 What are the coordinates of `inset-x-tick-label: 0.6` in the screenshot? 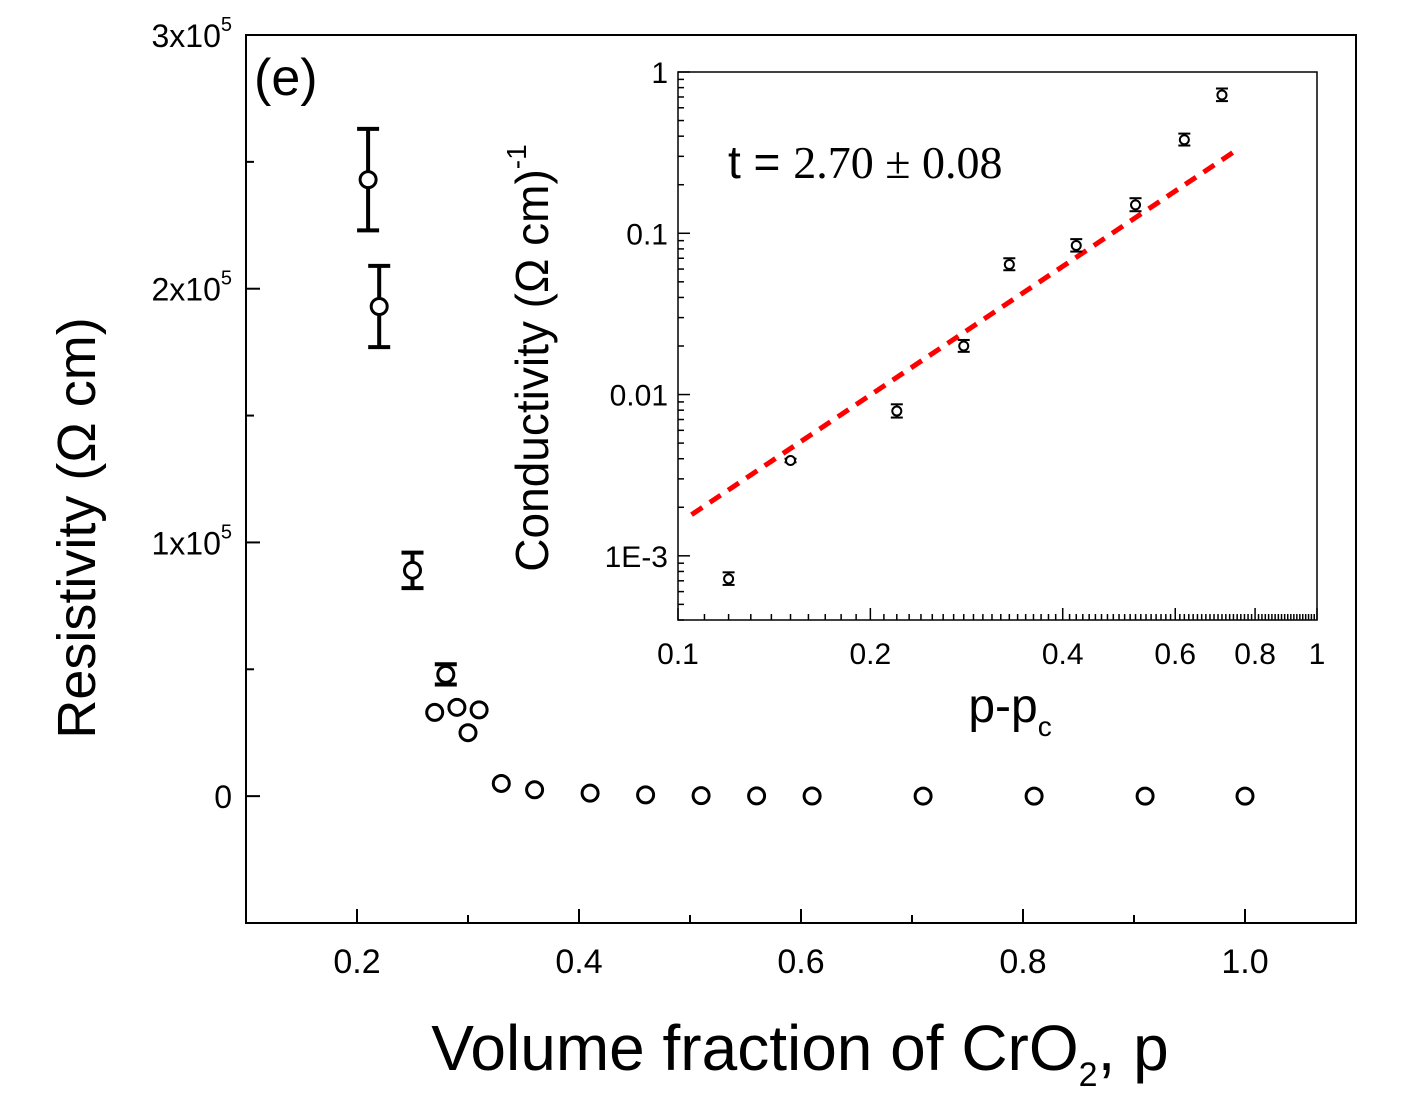 It's located at (1175, 654).